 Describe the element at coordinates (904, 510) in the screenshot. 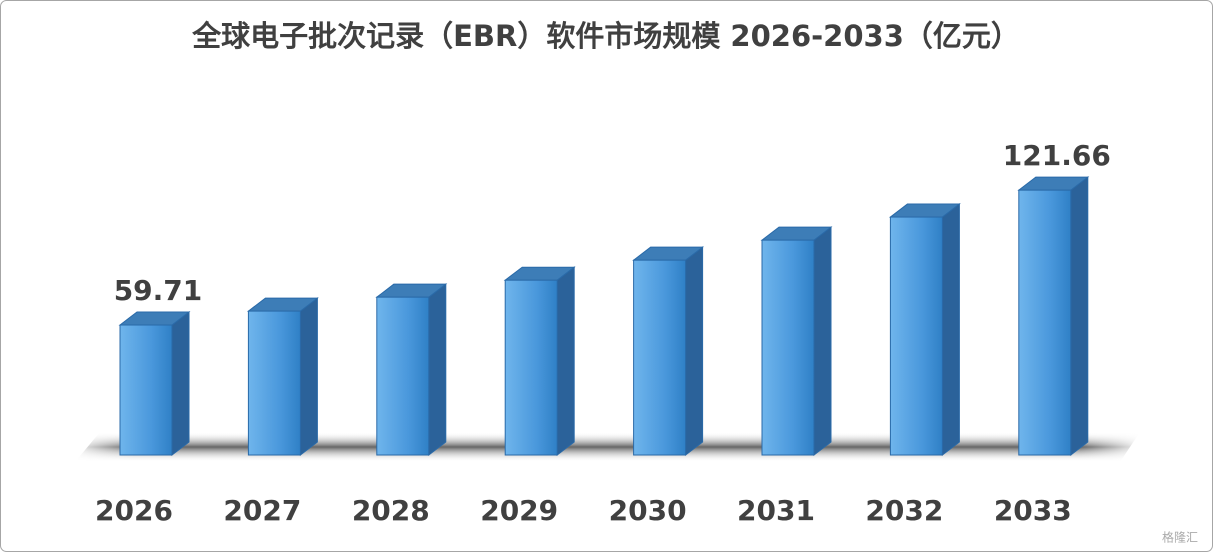

I see `x-tick-label: 2032` at that location.